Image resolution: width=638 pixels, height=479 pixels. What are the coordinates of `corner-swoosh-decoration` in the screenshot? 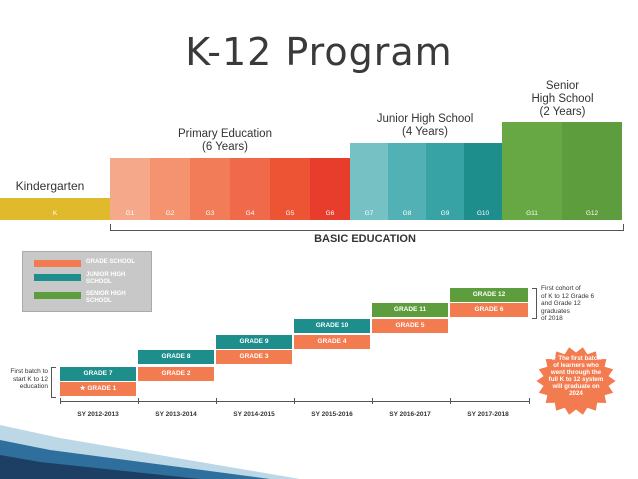 It's located at (150, 452).